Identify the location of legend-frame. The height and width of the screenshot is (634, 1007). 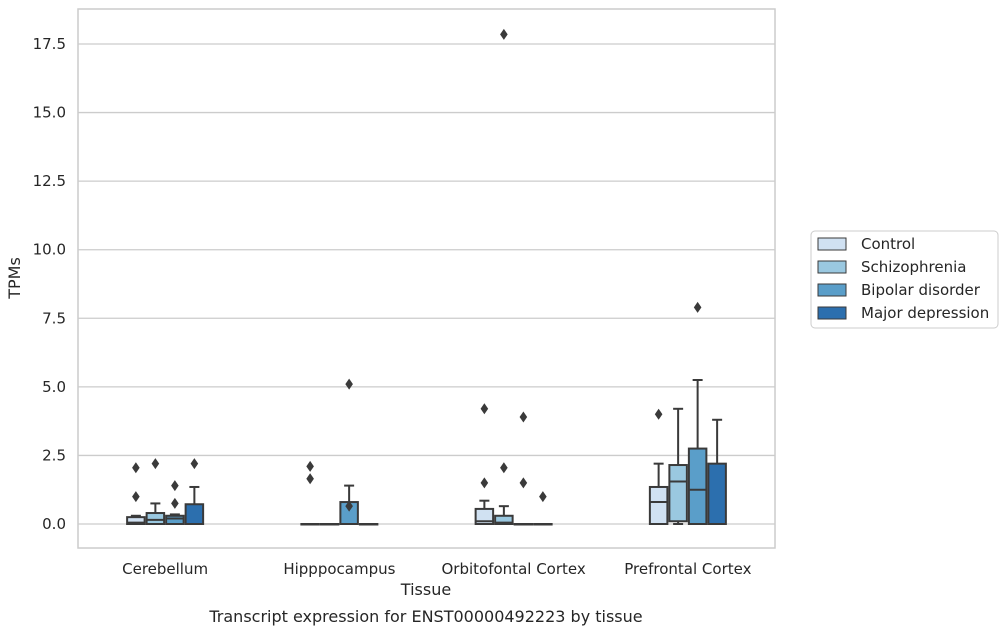
(904, 279).